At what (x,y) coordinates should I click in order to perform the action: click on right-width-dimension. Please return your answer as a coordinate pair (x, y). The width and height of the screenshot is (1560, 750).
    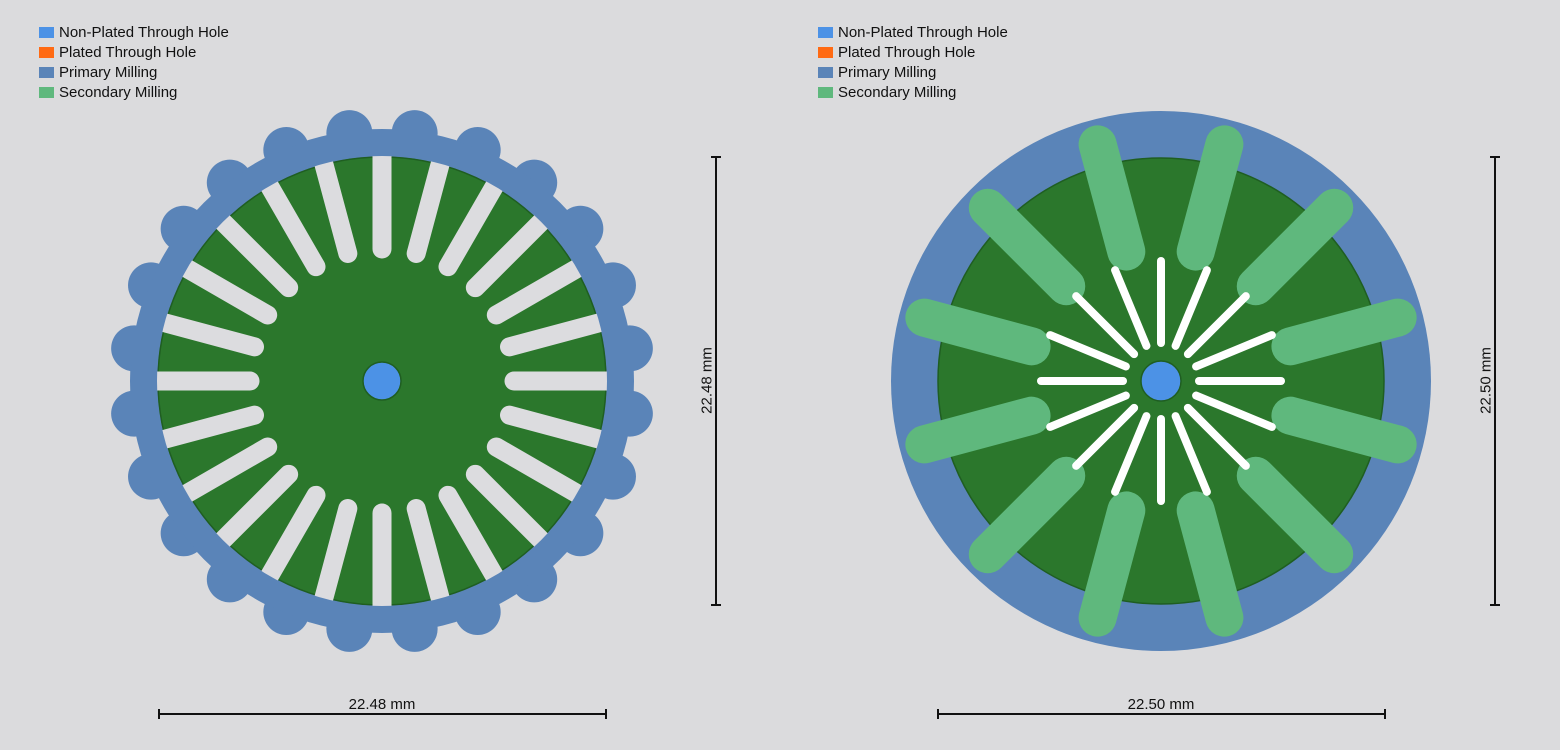
    Looking at the image, I should click on (1161, 714).